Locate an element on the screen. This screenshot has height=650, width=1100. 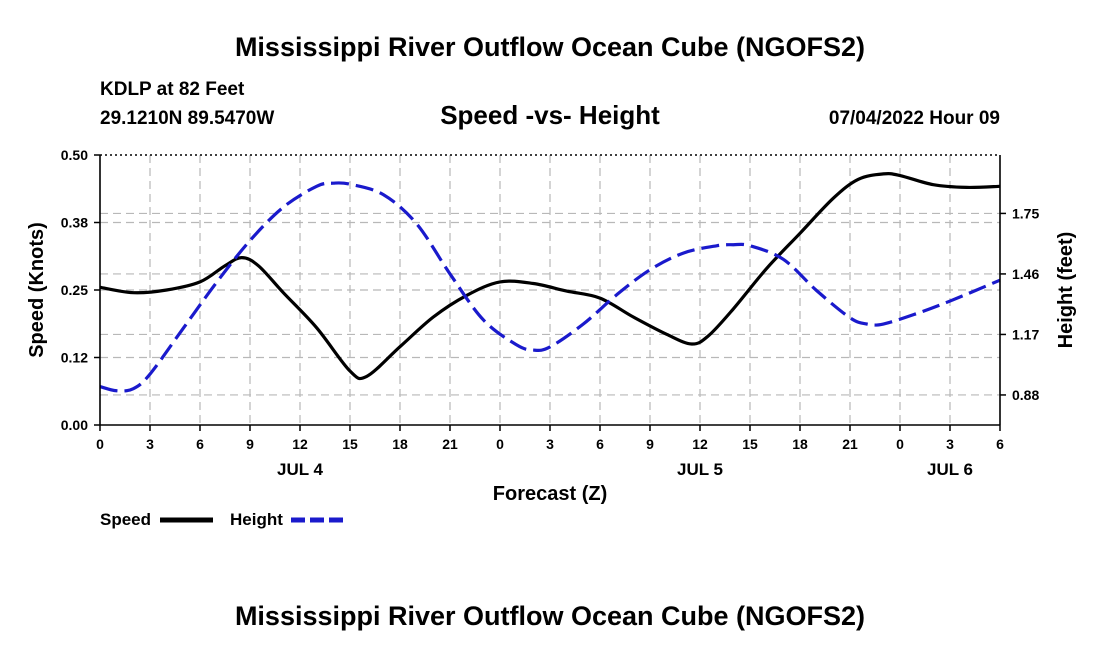
station-label: KDLP at 82 Feet is located at coordinates (172, 89).